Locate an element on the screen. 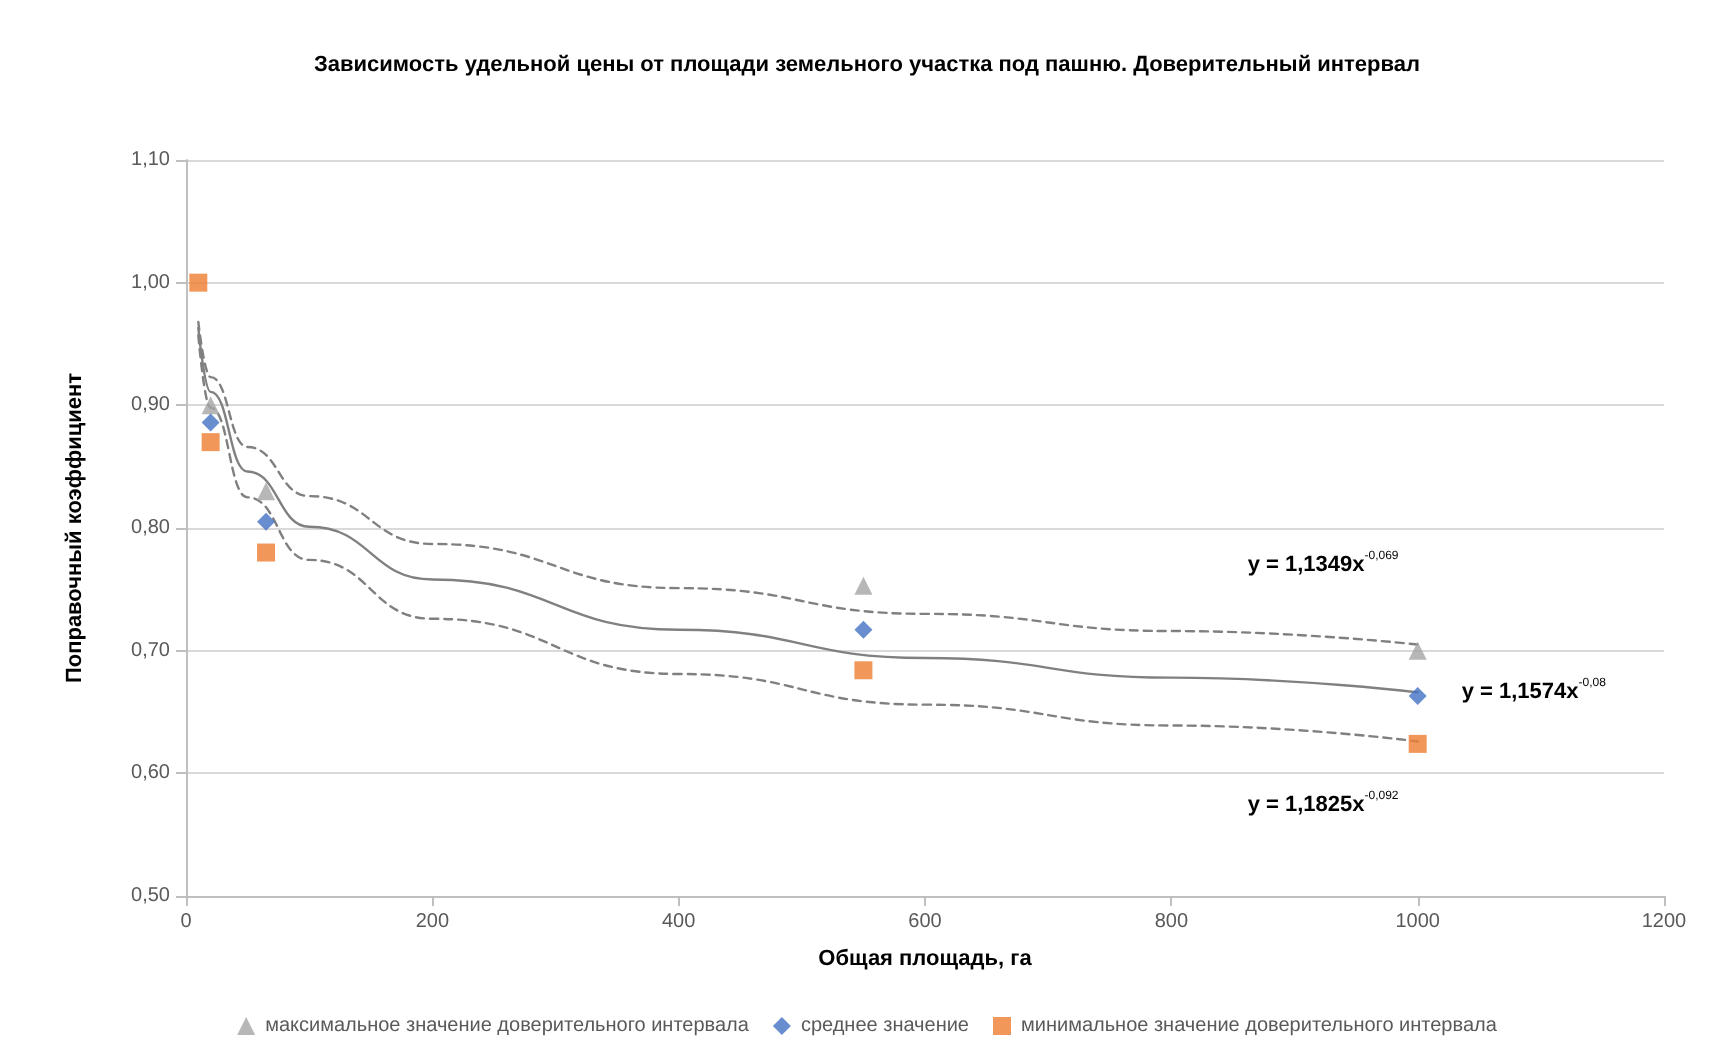  y-tick-label: 1,10 is located at coordinates (151, 160).